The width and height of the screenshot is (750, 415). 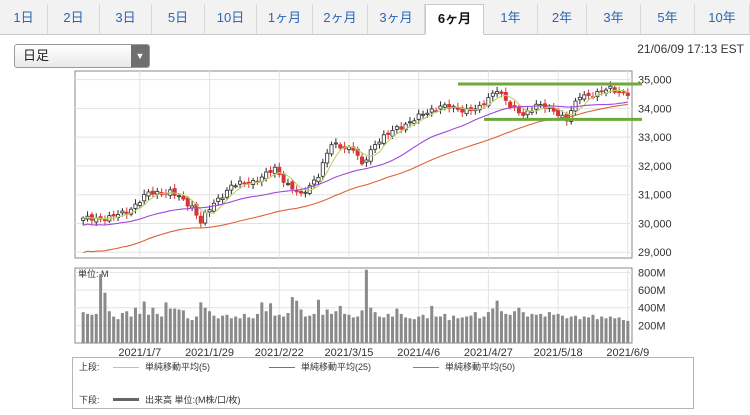 What do you see at coordinates (140, 56) in the screenshot?
I see `chevron-down-icon: ▼` at bounding box center [140, 56].